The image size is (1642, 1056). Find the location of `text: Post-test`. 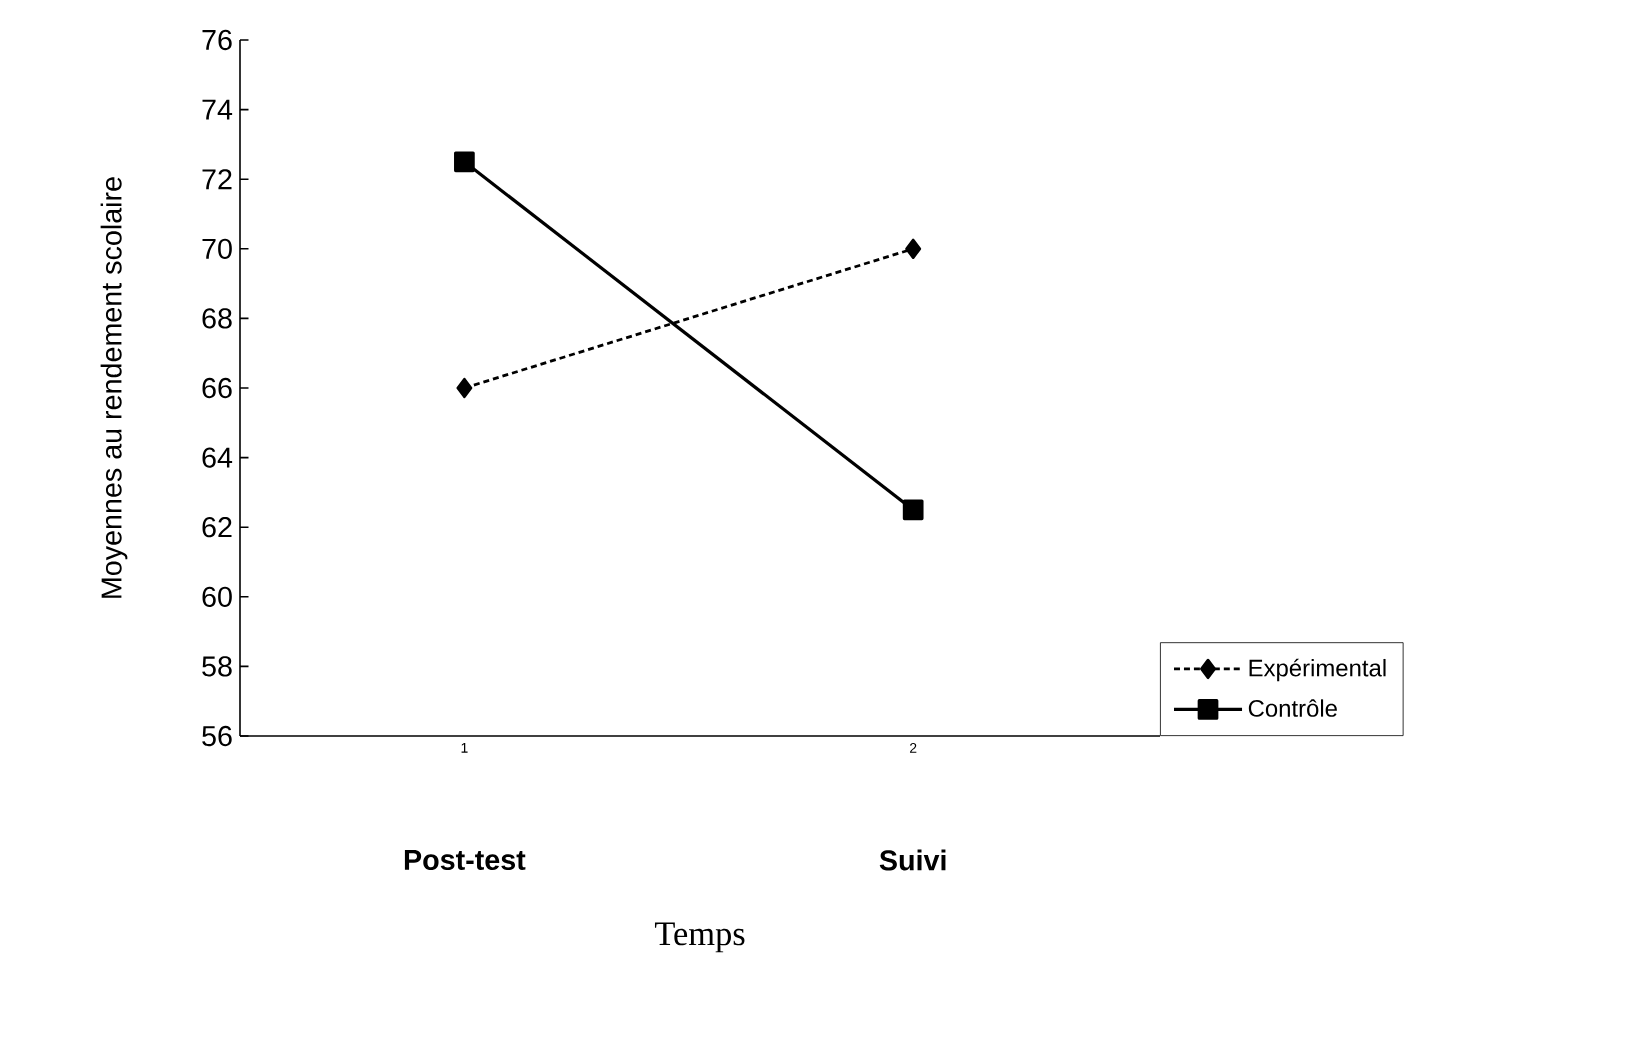

text: Post-test is located at coordinates (465, 860).